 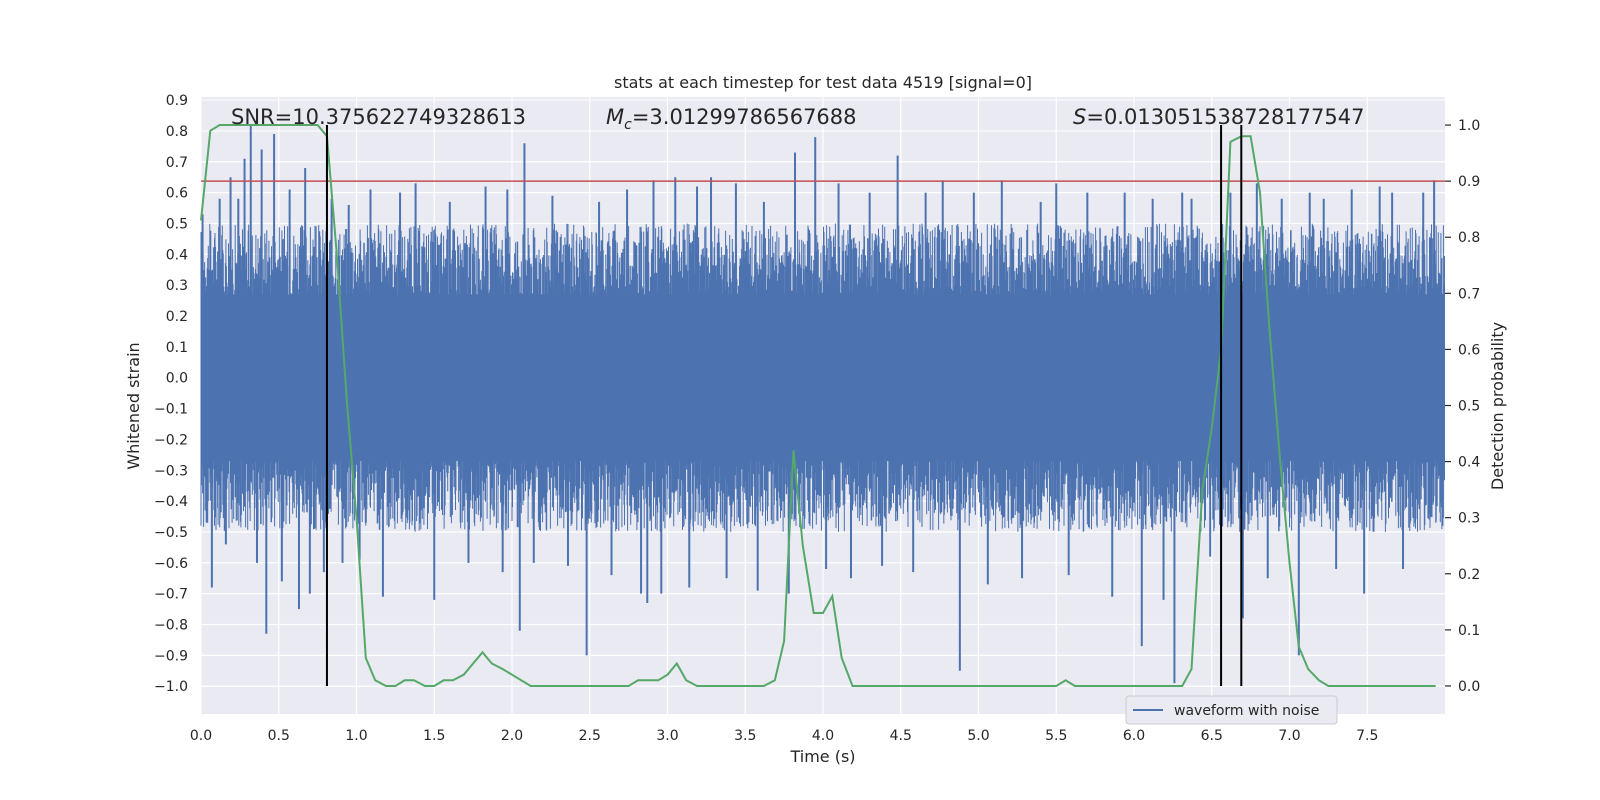 I want to click on x-tick-label-2: 1.0, so click(x=356, y=736).